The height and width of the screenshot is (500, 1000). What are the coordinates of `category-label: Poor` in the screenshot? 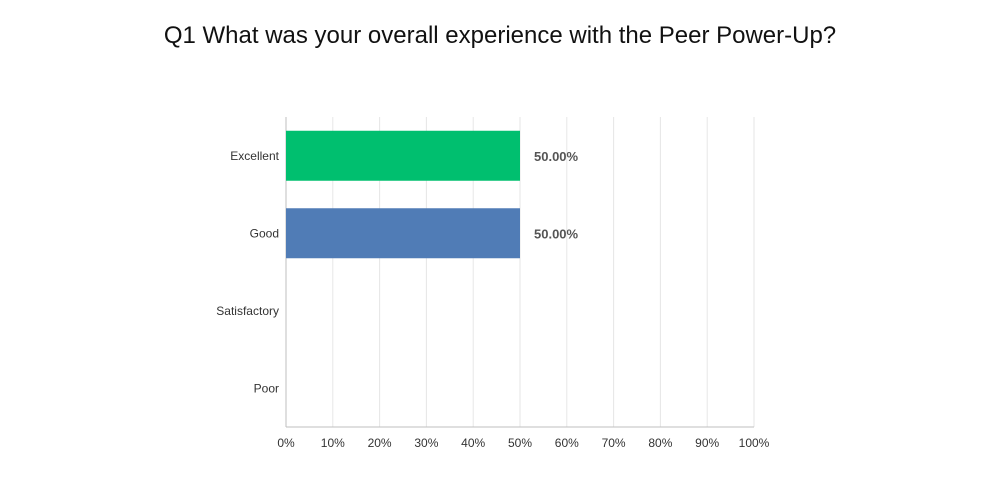 It's located at (266, 388).